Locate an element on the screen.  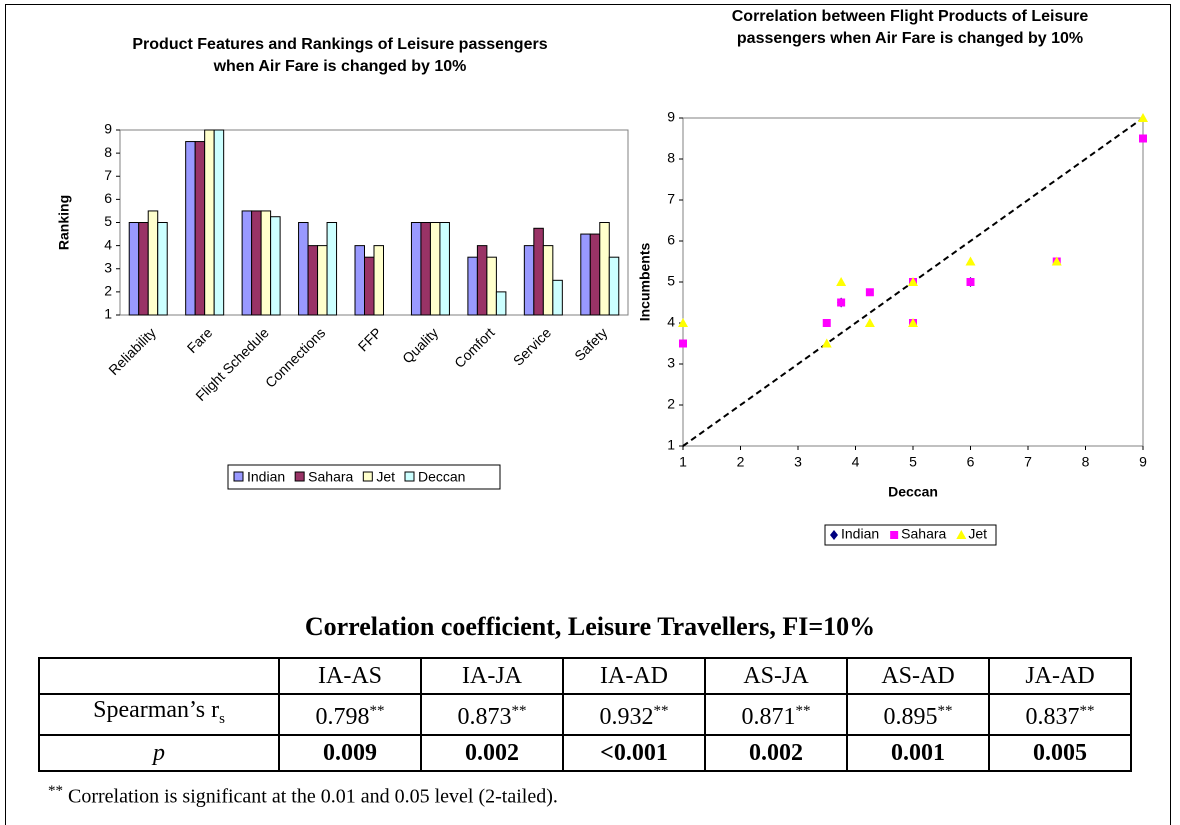
y-axis-label: Ranking is located at coordinates (64, 222).